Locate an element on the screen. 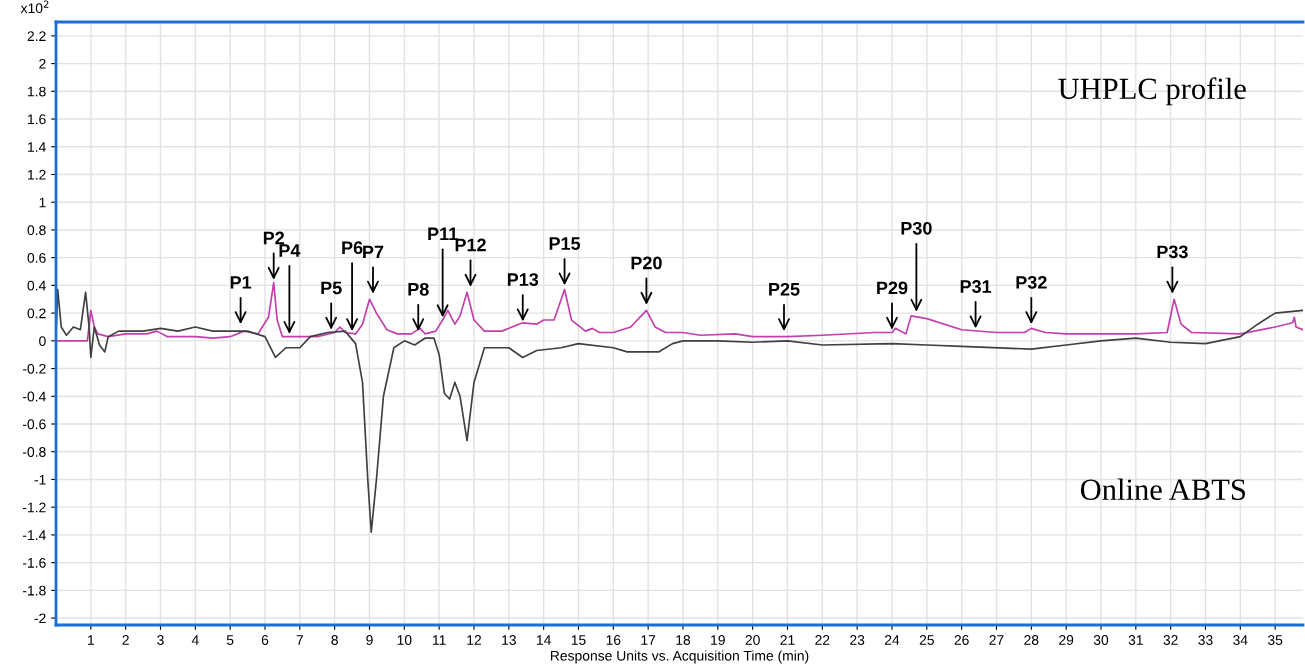  x-tick-label: 23 is located at coordinates (857, 640).